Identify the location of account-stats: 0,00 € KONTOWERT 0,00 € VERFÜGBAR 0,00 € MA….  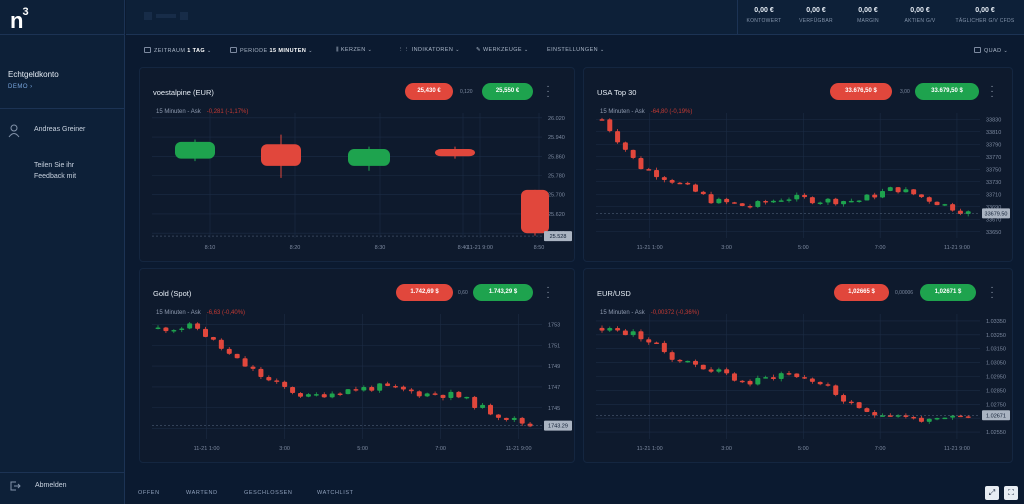
(880, 17).